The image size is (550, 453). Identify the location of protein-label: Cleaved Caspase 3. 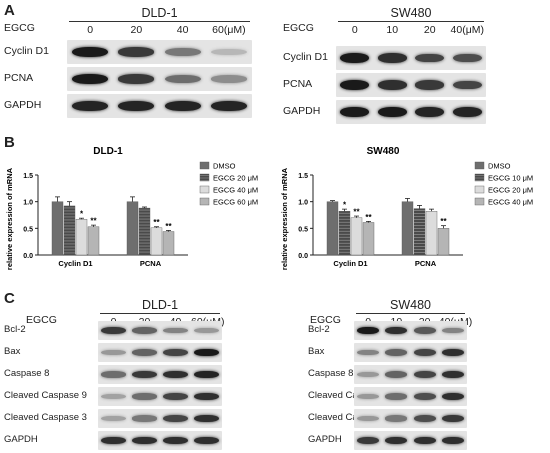
(349, 417).